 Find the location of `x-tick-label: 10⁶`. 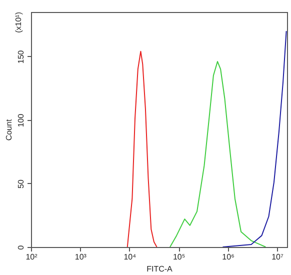

x-tick-label: 10⁶ is located at coordinates (228, 257).